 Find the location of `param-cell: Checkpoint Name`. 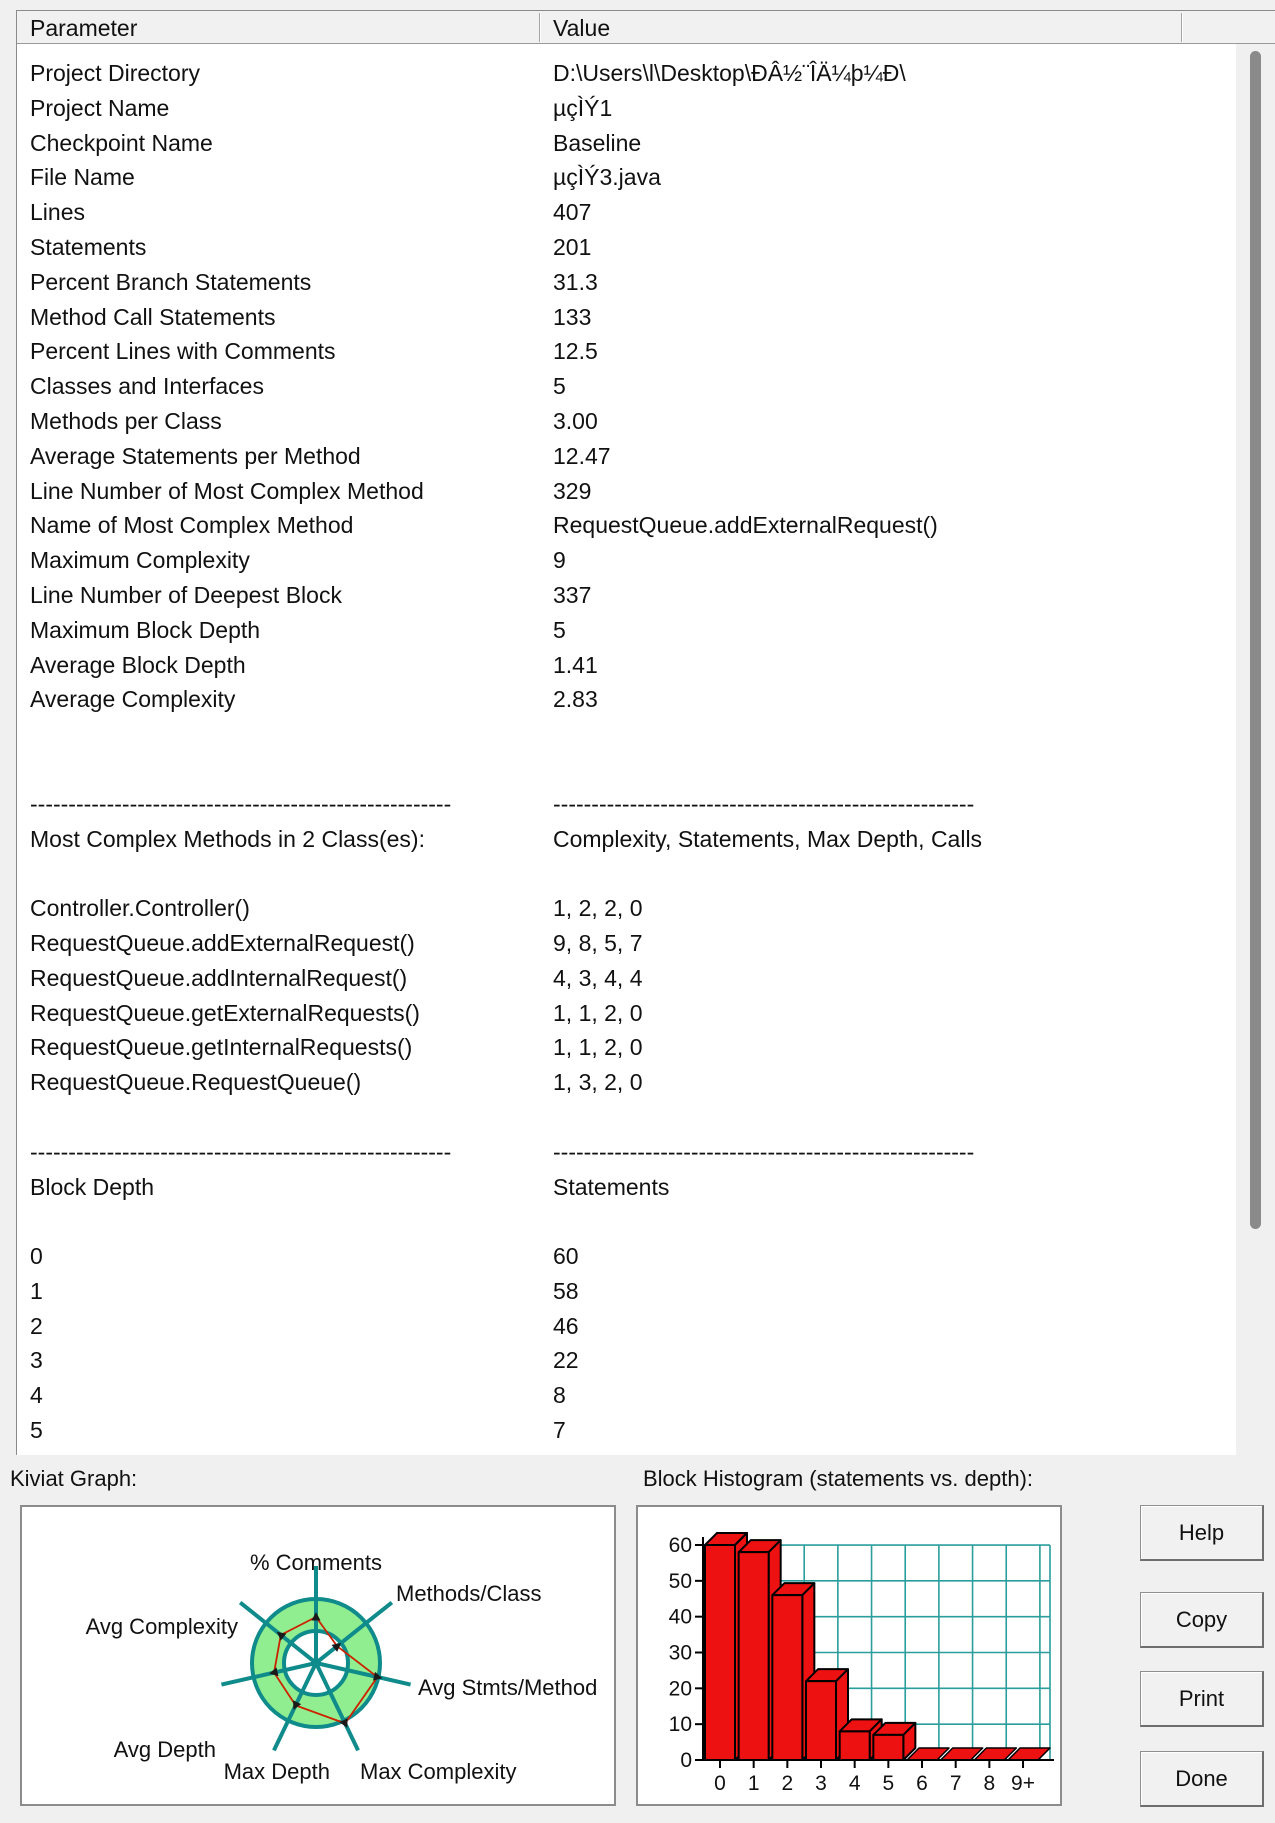

param-cell: Checkpoint Name is located at coordinates (121, 142).